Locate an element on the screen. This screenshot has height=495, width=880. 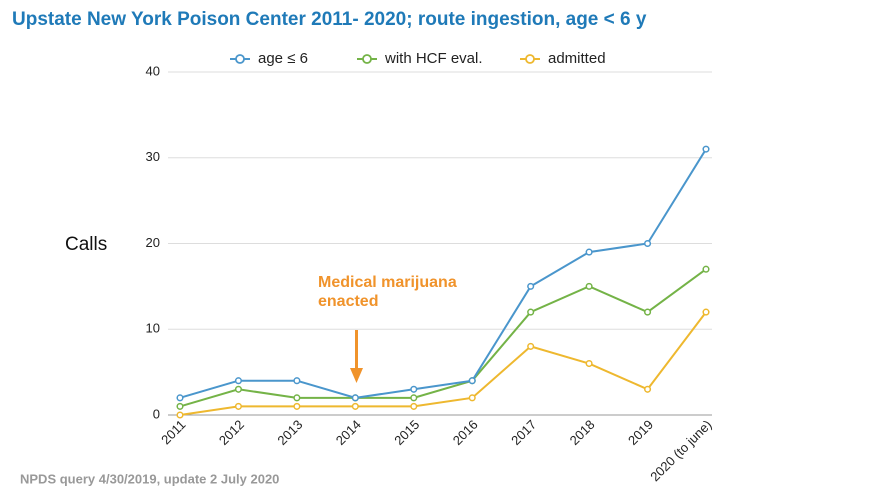
x-tick-label: 2011 is located at coordinates (173, 432).